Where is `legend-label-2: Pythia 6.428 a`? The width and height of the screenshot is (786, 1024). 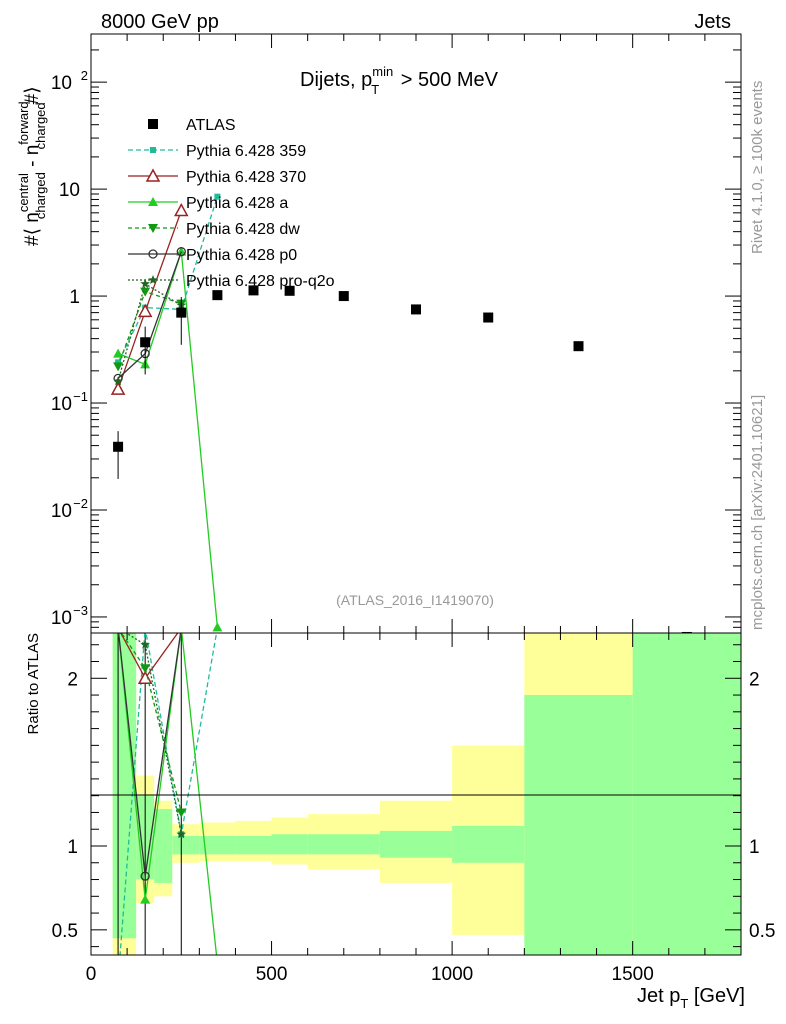 legend-label-2: Pythia 6.428 a is located at coordinates (237, 203).